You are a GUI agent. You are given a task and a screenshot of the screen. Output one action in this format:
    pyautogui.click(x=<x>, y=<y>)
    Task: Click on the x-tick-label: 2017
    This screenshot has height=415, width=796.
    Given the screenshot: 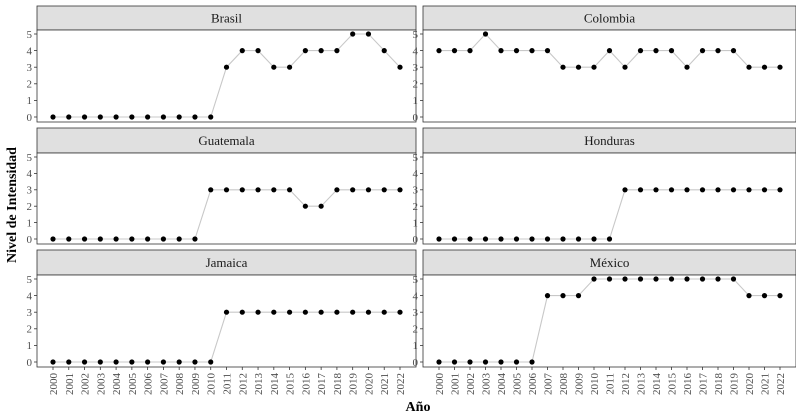 What is the action you would take?
    pyautogui.click(x=322, y=384)
    